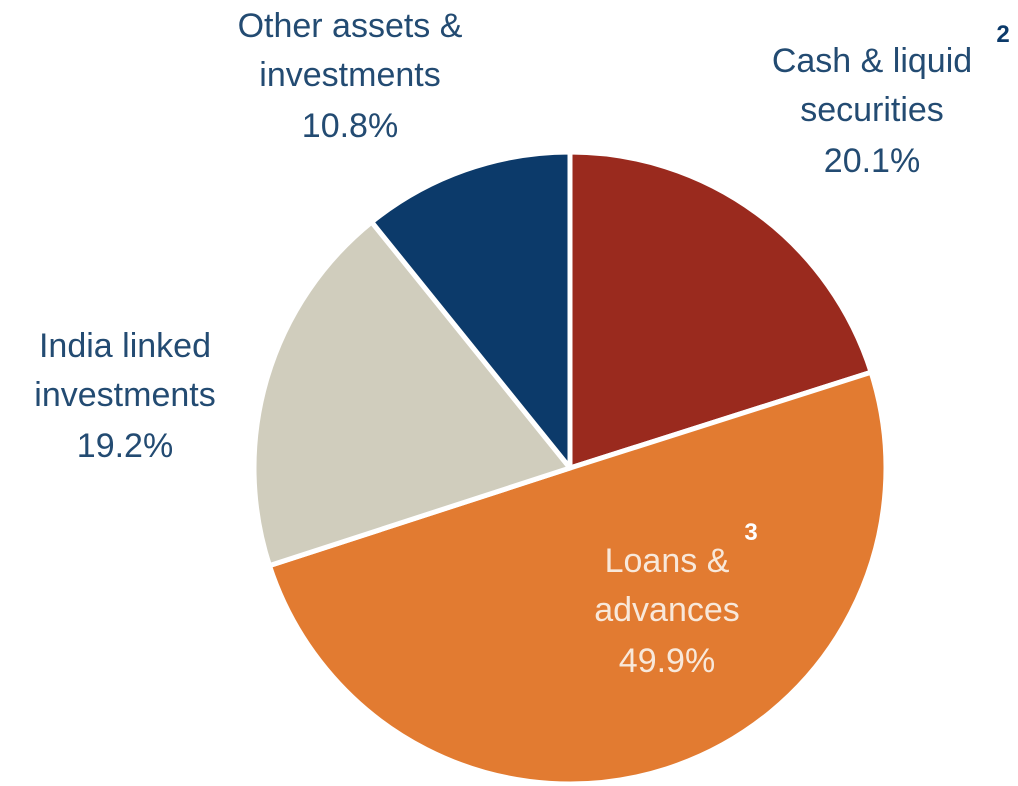  I want to click on footnote-marker: 2, so click(1002, 34).